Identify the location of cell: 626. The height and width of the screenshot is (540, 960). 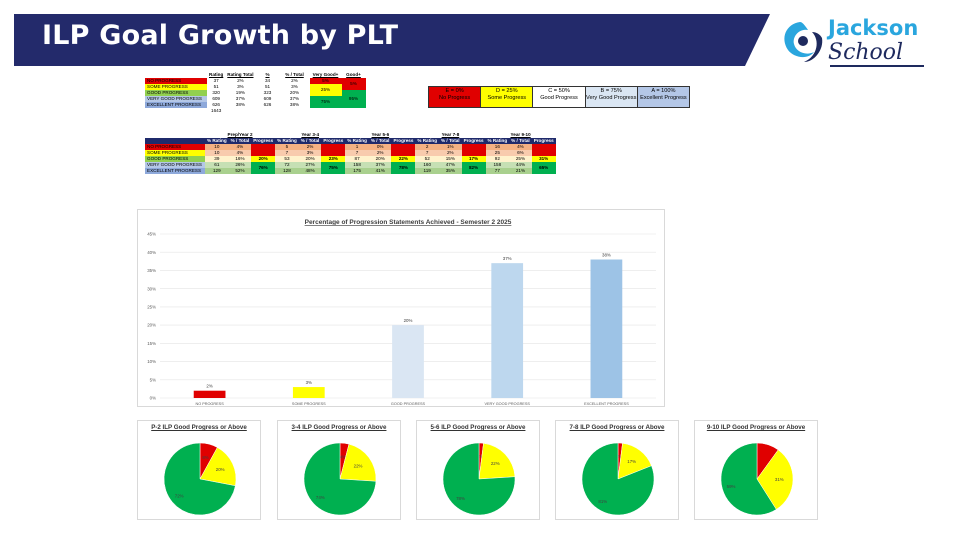
(267, 104).